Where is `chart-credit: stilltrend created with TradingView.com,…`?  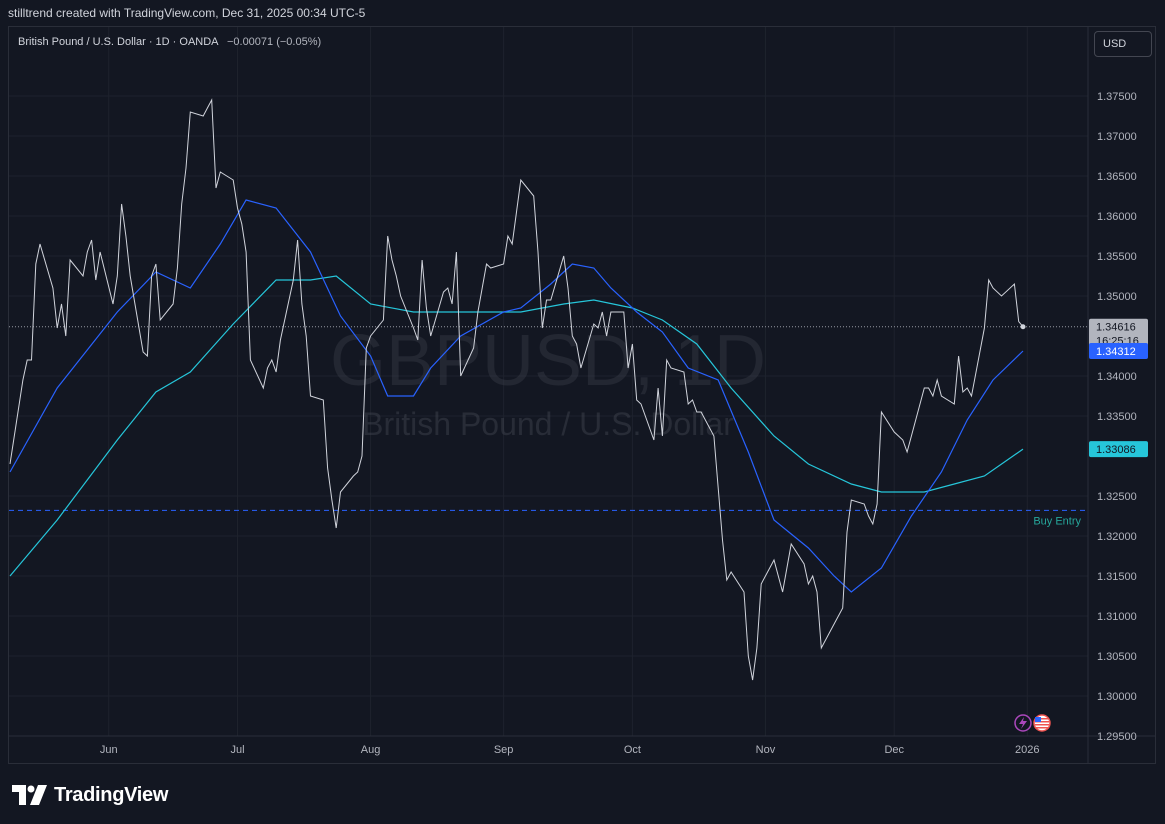 chart-credit: stilltrend created with TradingView.com,… is located at coordinates (582, 13).